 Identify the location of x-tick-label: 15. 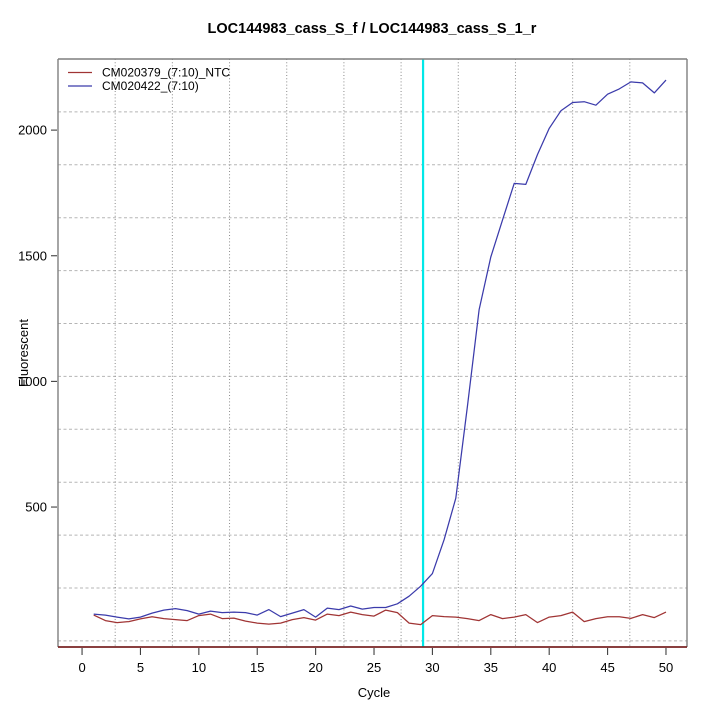
(257, 667).